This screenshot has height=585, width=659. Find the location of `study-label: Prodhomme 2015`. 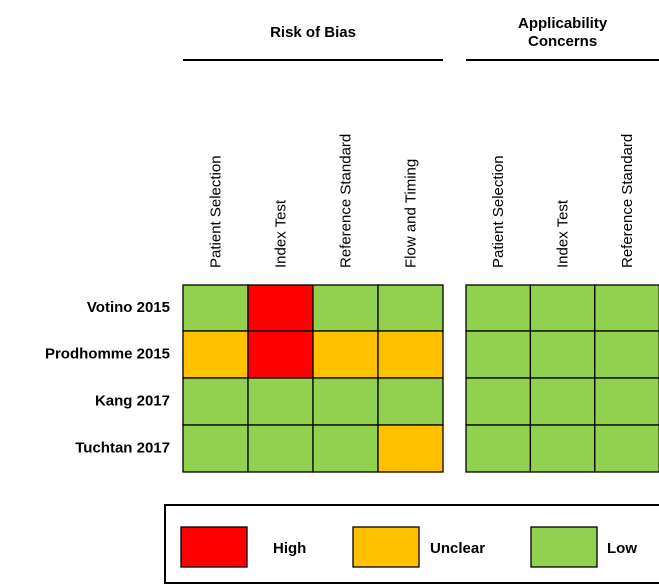

study-label: Prodhomme 2015 is located at coordinates (107, 353).